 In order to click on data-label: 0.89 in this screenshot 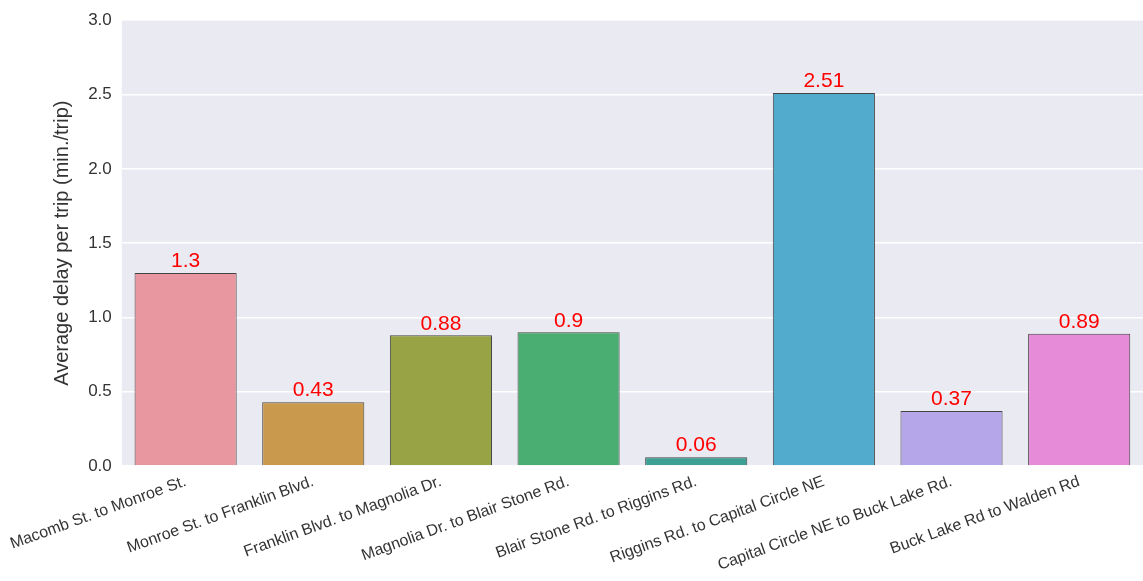, I will do `click(1079, 321)`.